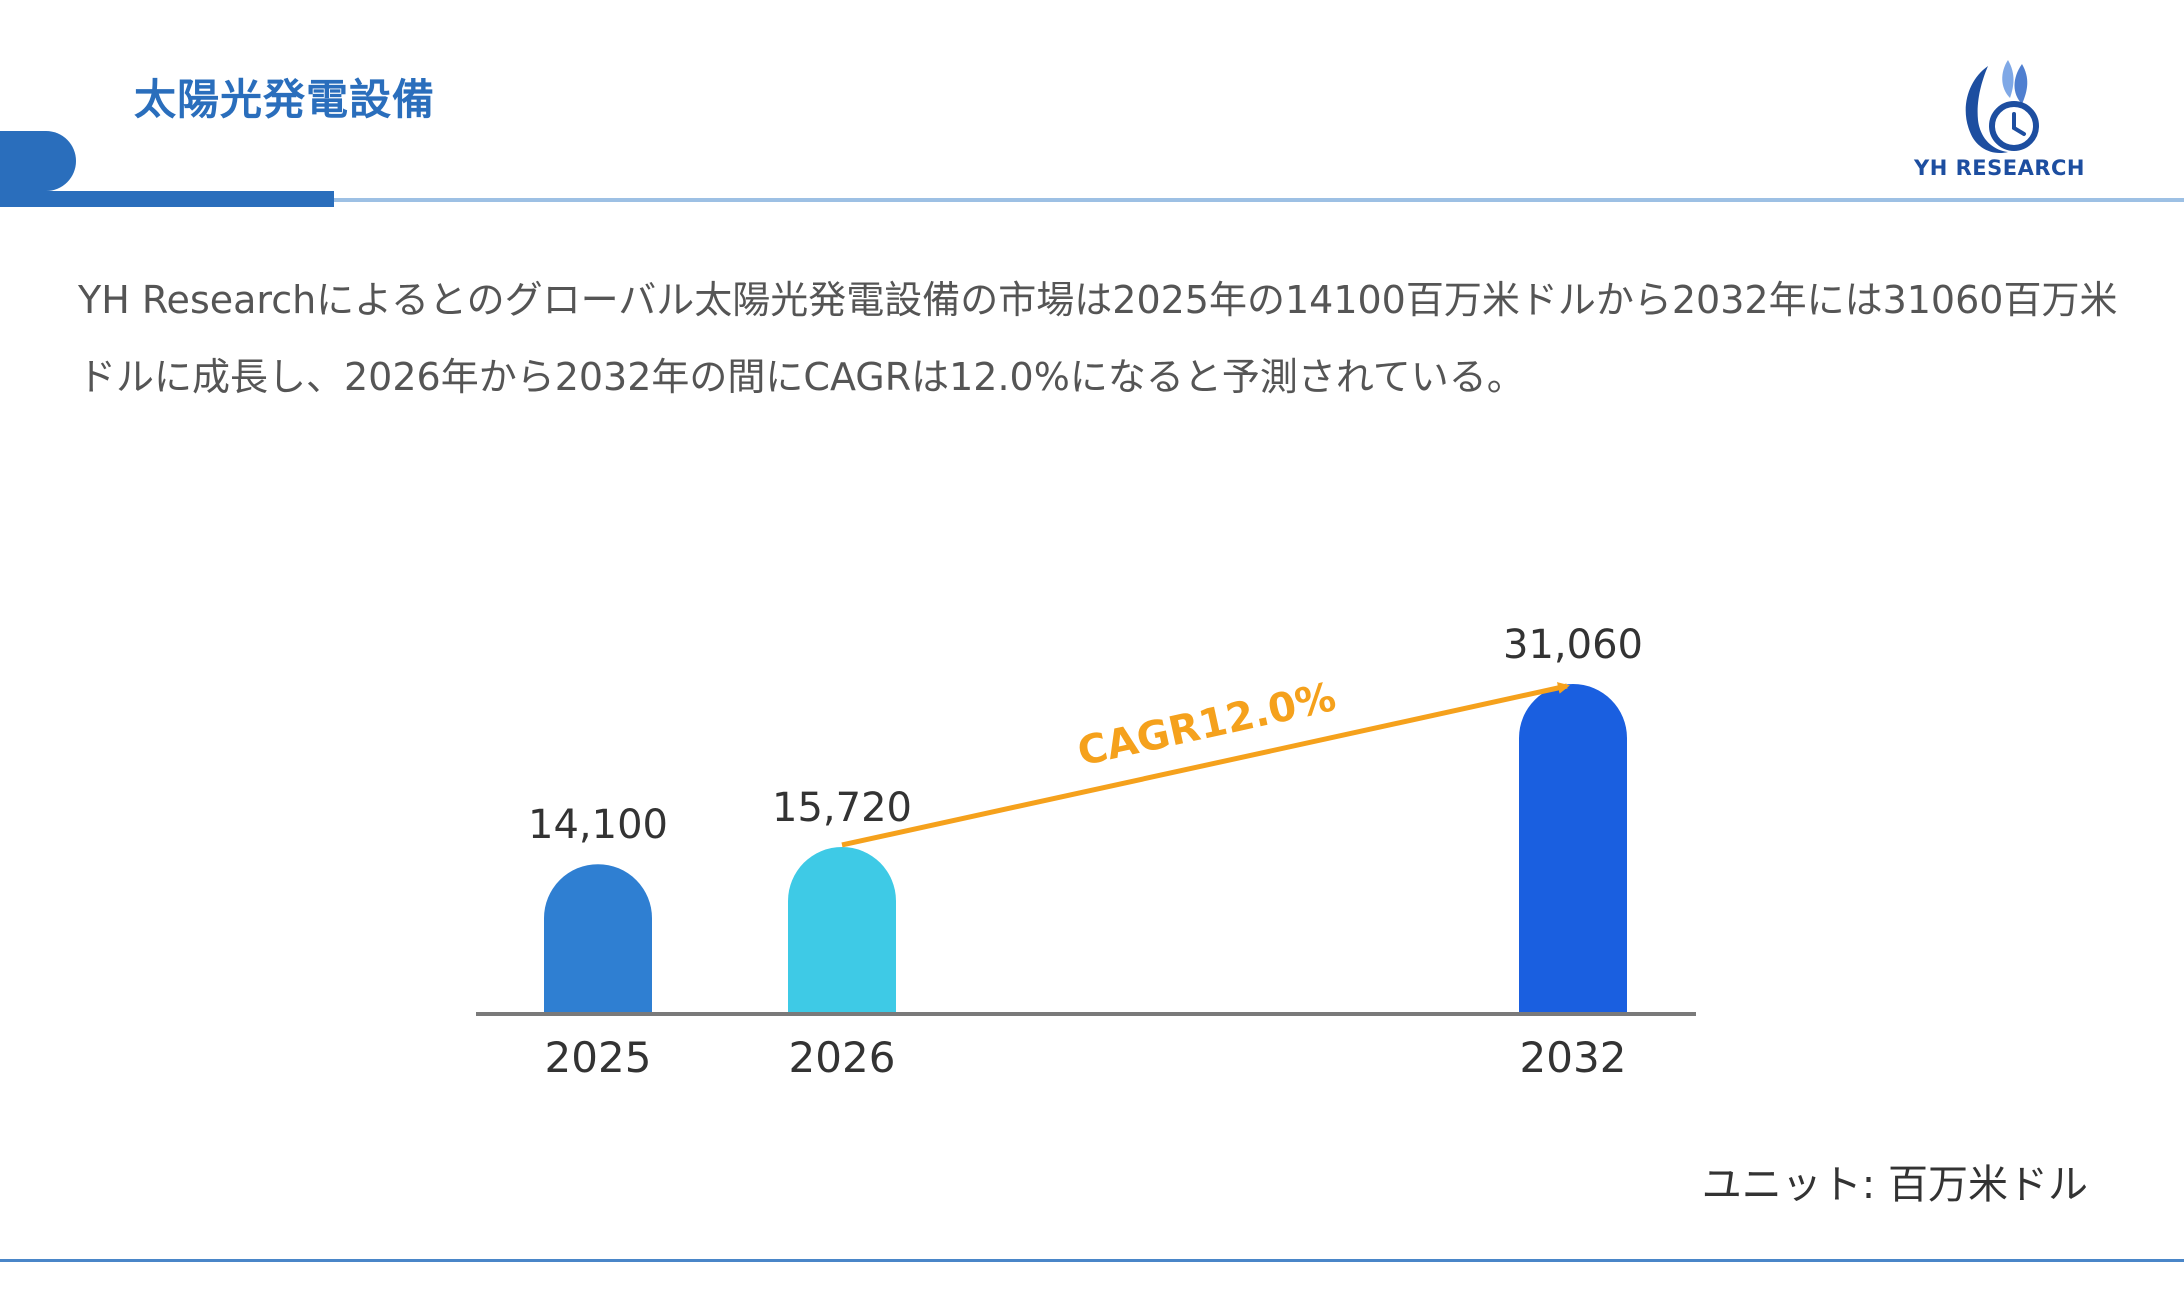 This screenshot has height=1293, width=2184. What do you see at coordinates (38, 161) in the screenshot?
I see `header-tab-decoration` at bounding box center [38, 161].